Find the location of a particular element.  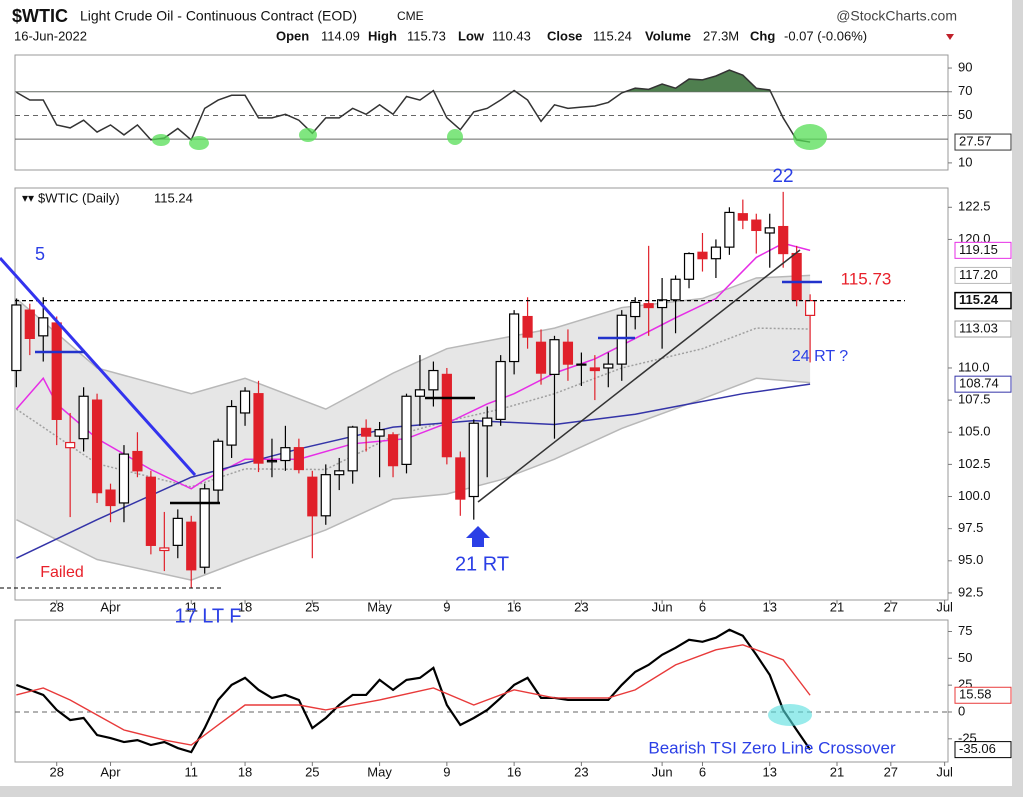

y-tick-label: 90 is located at coordinates (965, 66).